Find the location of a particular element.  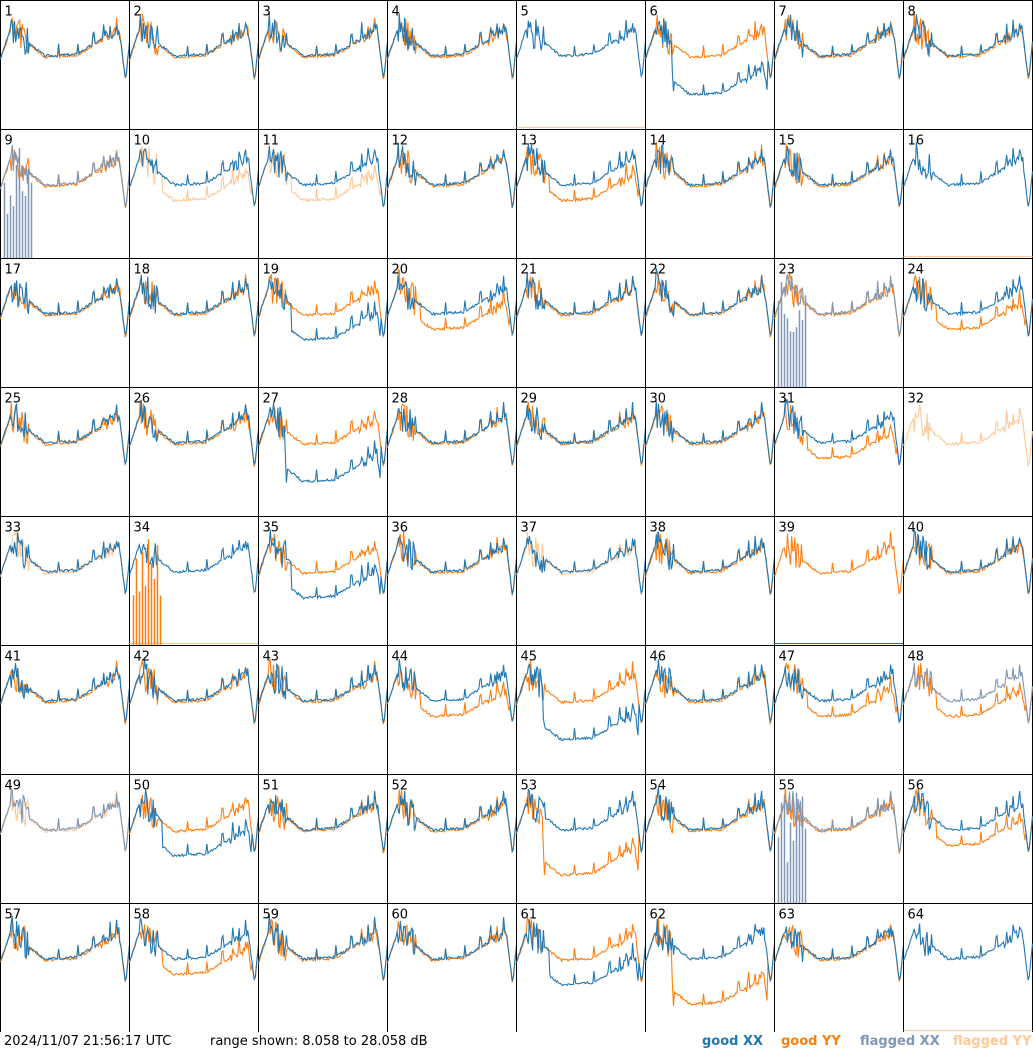

panel-28: 28 is located at coordinates (452, 452).